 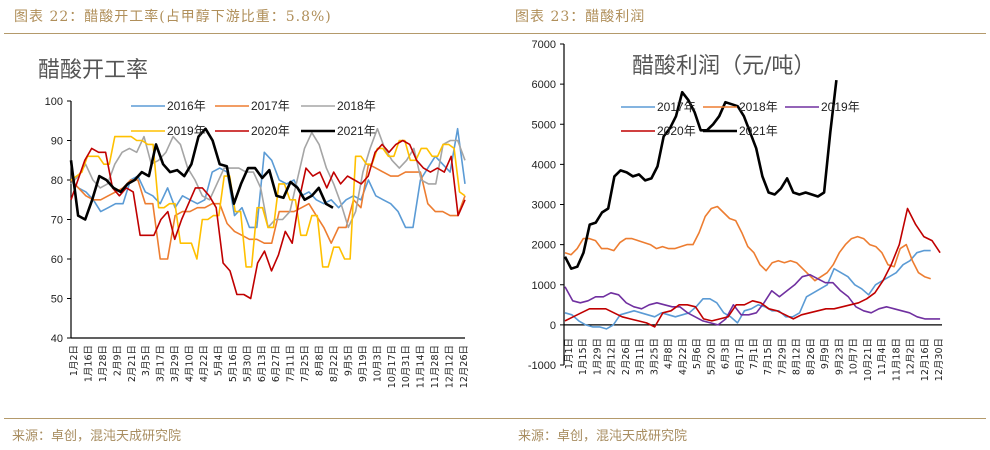 I want to click on y-tick-label: 0, so click(x=553, y=326).